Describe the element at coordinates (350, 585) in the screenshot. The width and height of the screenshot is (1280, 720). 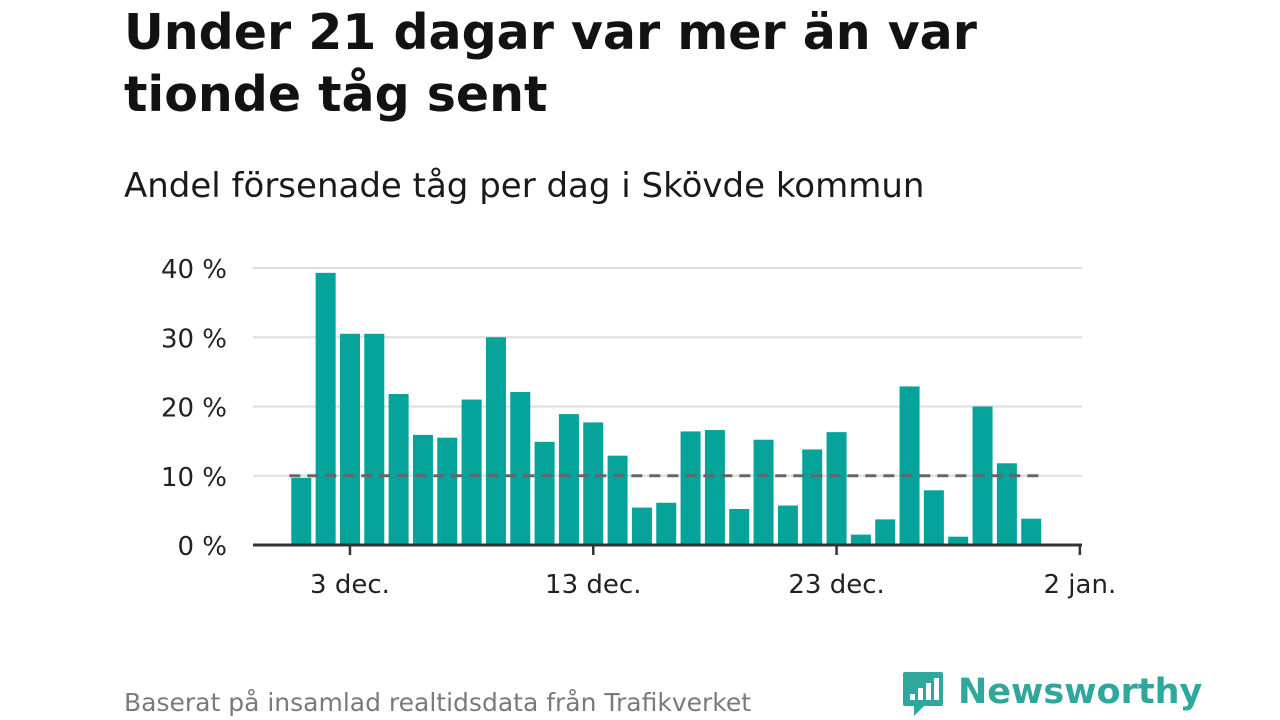
I see `x-tick-label: 3 dec.` at that location.